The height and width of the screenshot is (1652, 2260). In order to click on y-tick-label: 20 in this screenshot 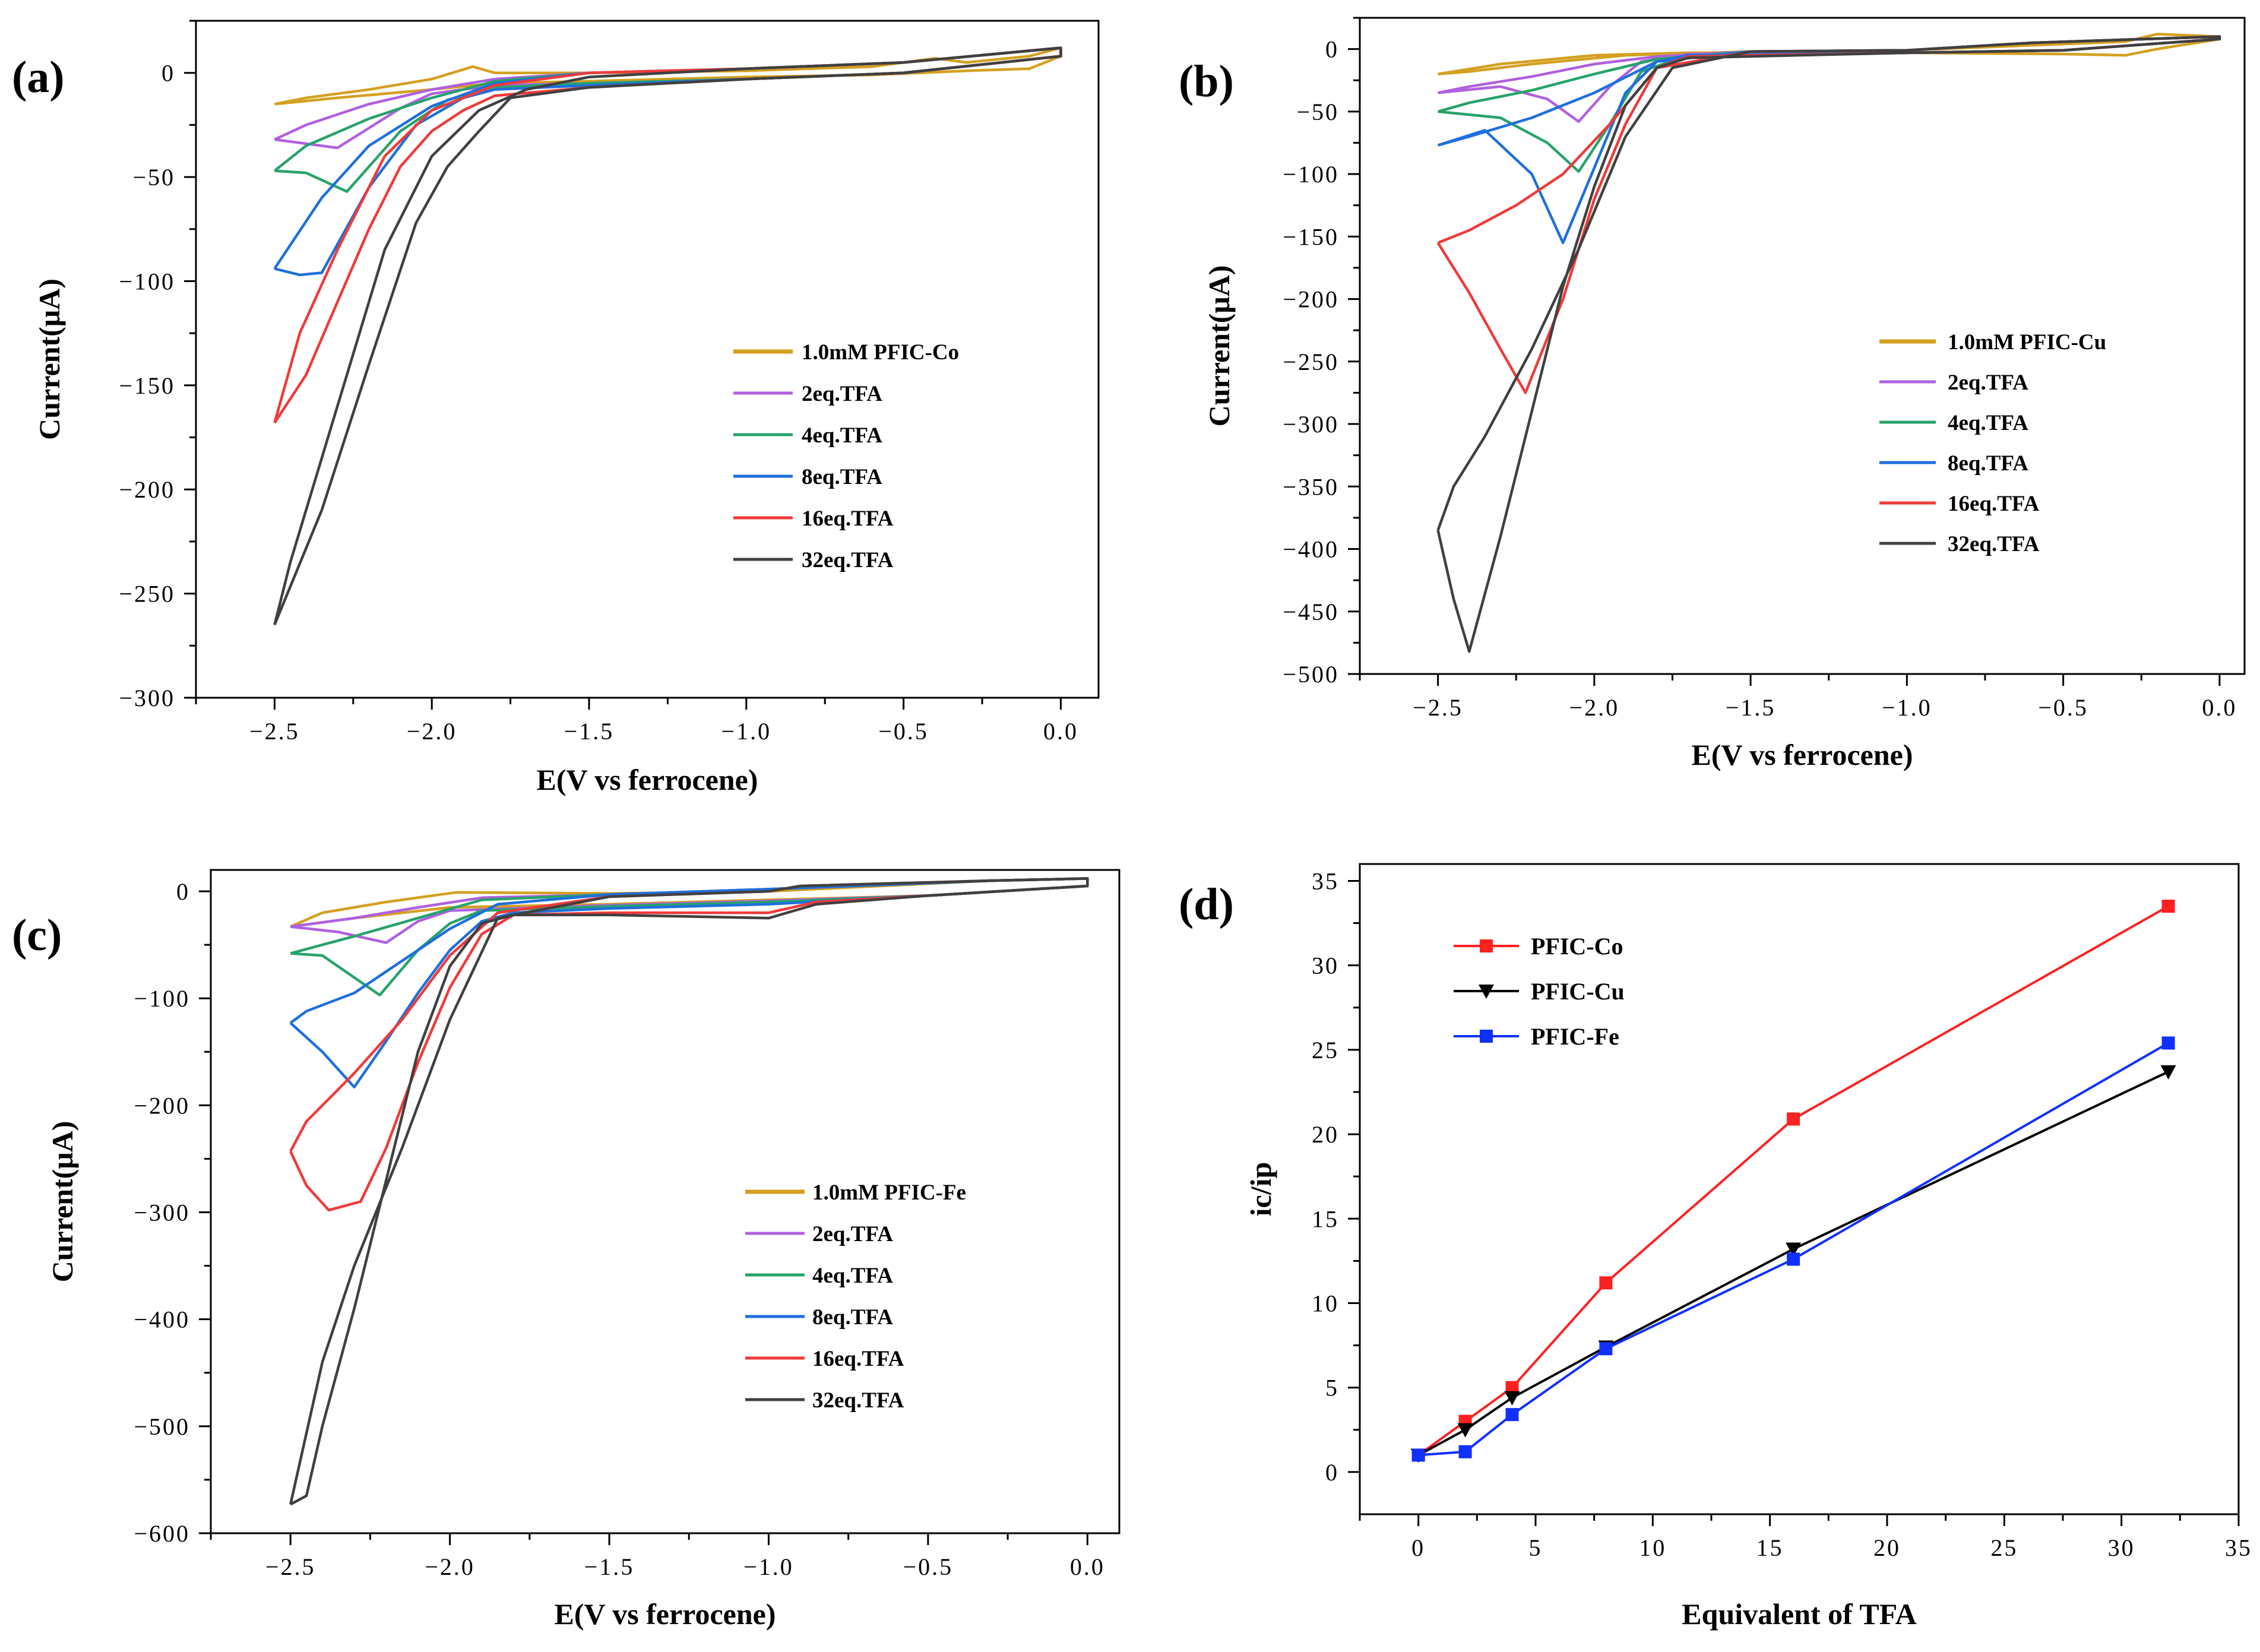, I will do `click(1325, 1134)`.